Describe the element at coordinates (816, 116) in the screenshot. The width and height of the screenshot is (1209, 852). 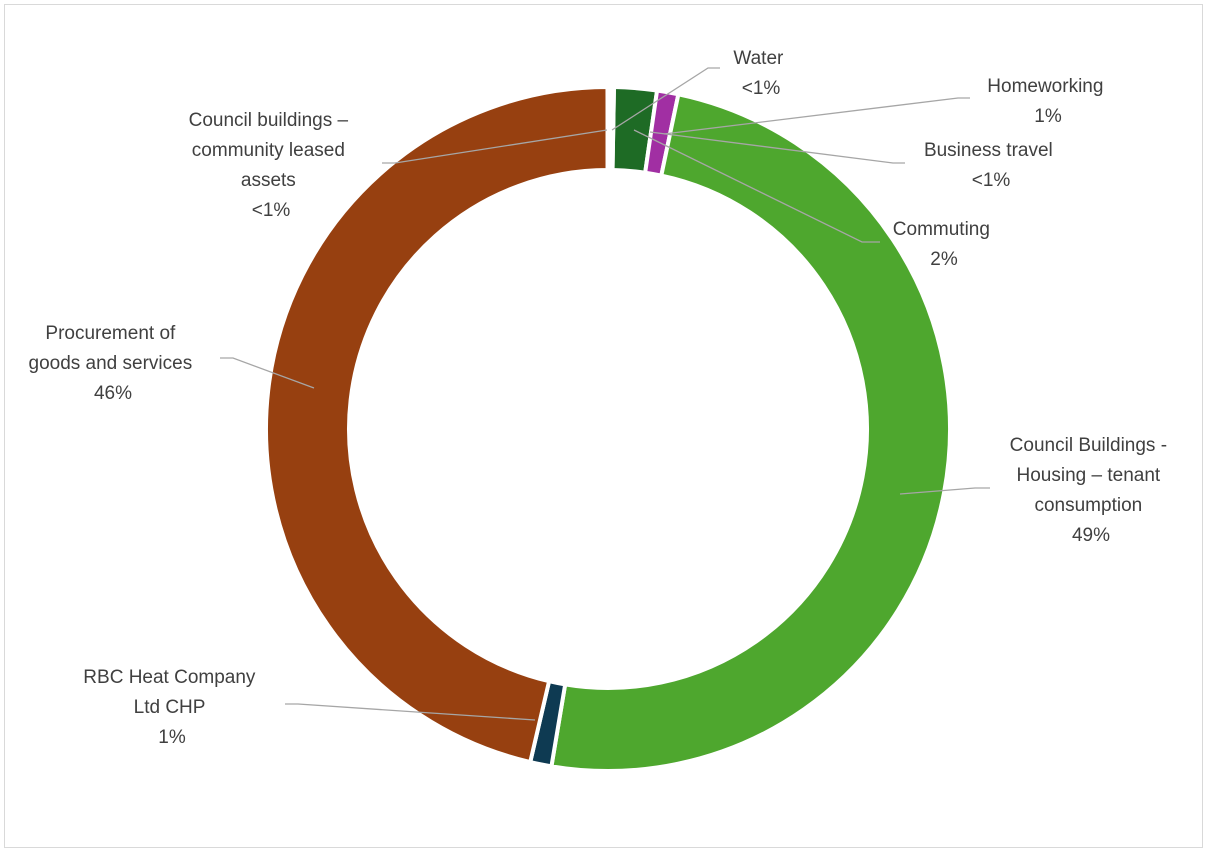
I see `leader-line-homeworking` at that location.